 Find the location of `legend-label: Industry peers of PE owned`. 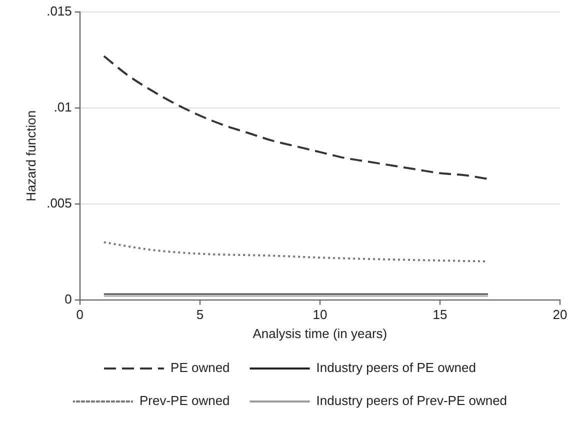

legend-label: Industry peers of PE owned is located at coordinates (396, 368).